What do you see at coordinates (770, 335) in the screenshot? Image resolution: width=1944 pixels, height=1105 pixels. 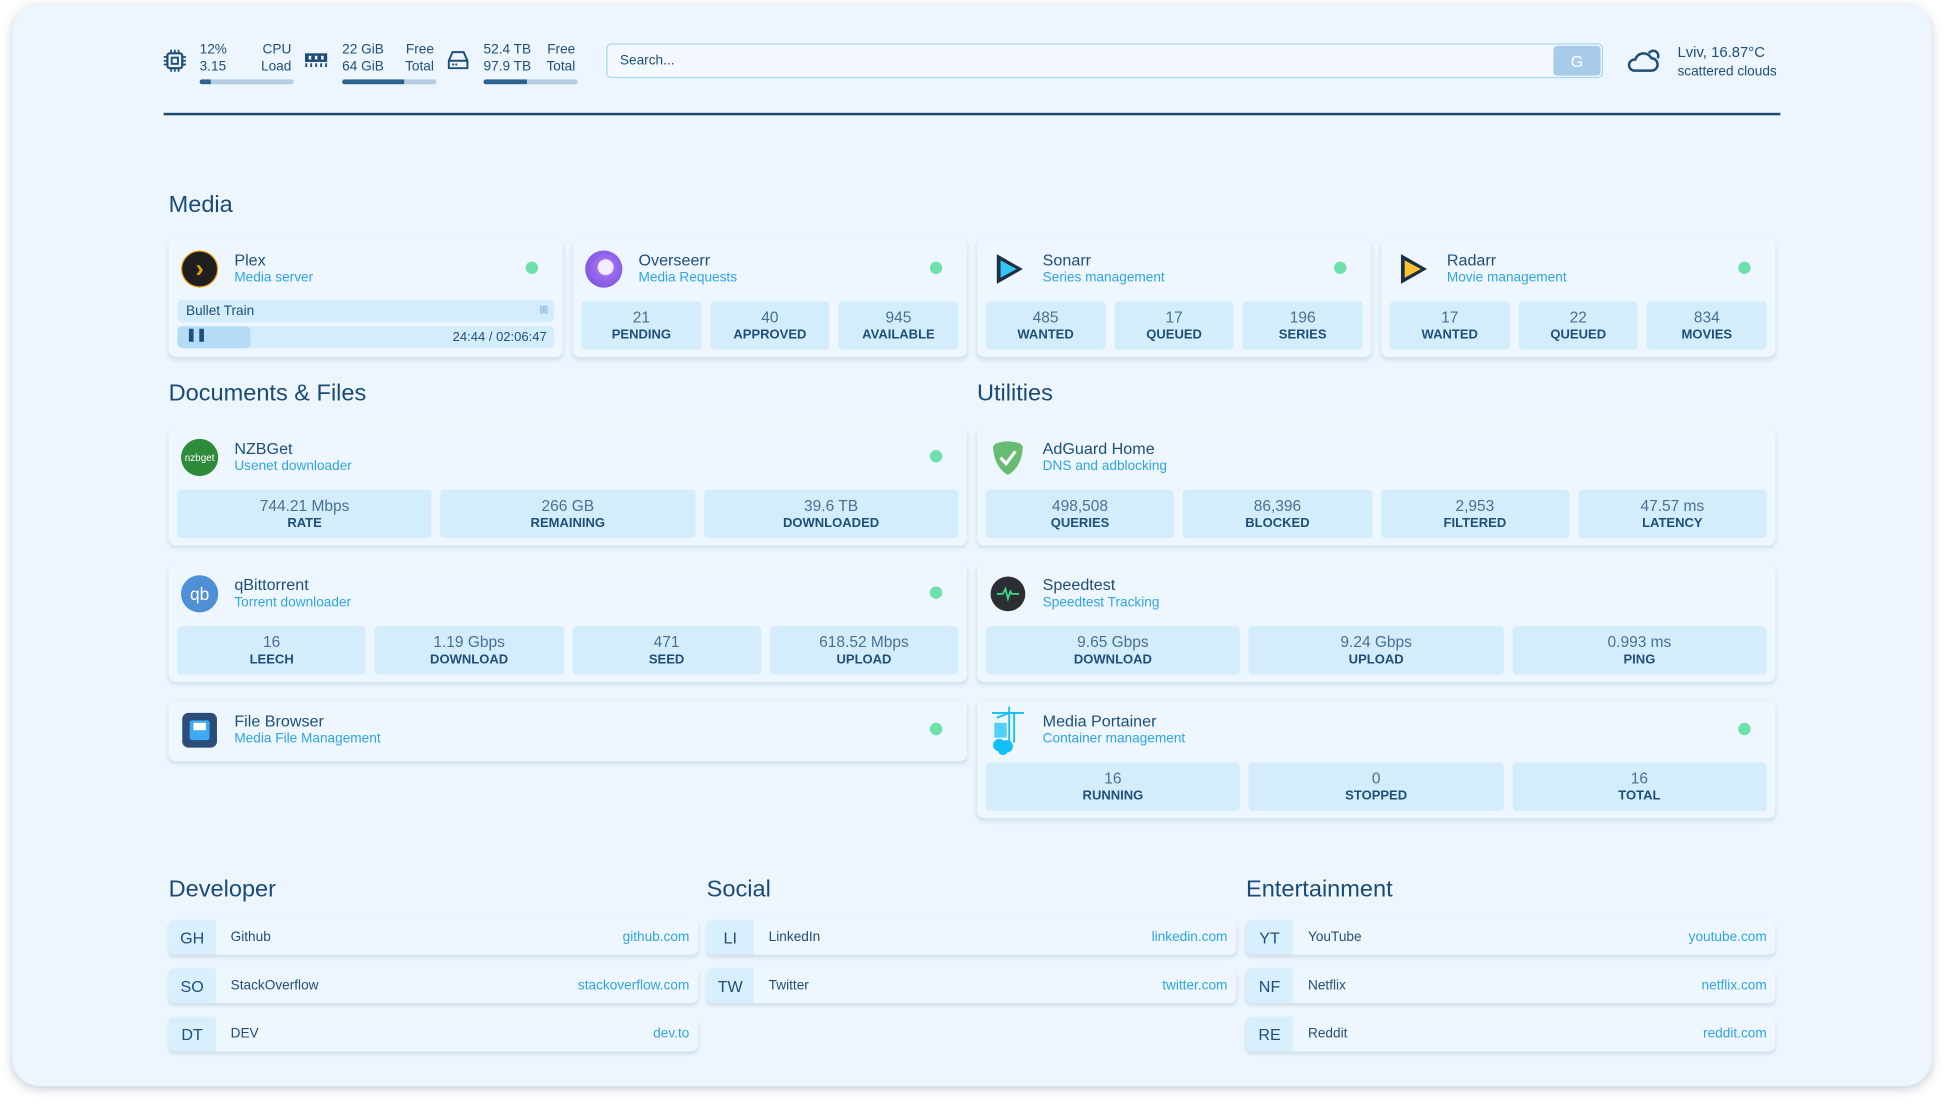 I see `stat-label: APPROVED` at bounding box center [770, 335].